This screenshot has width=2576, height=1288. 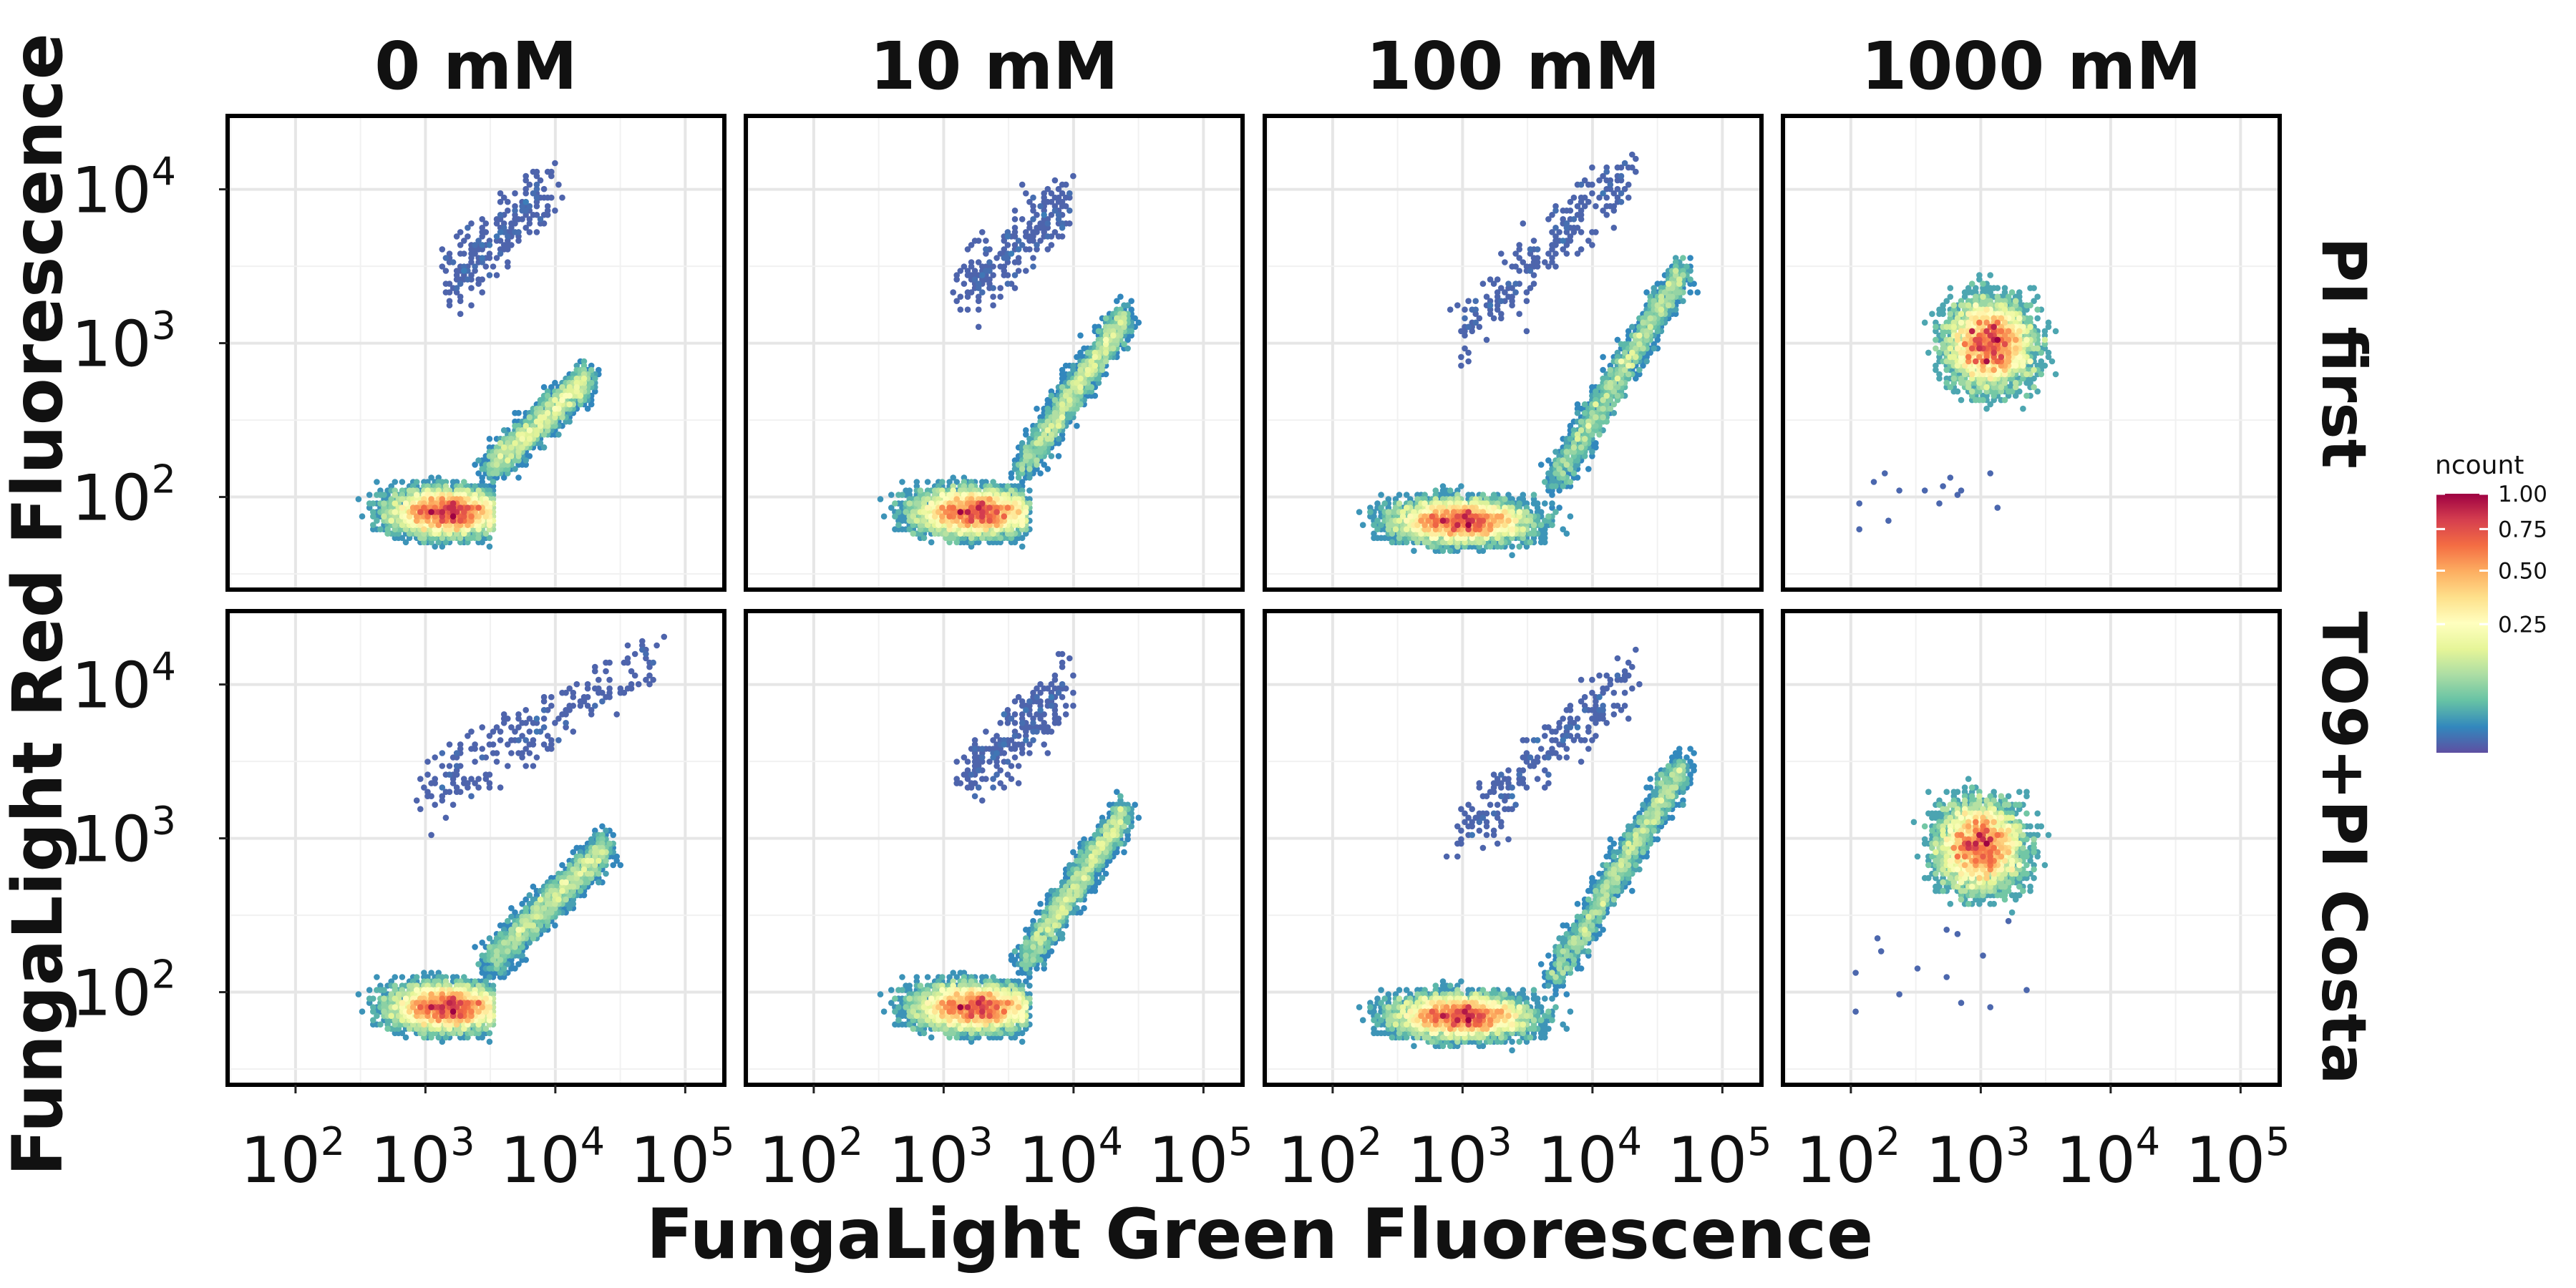 I want to click on panel-gridlines, so click(x=2031, y=848).